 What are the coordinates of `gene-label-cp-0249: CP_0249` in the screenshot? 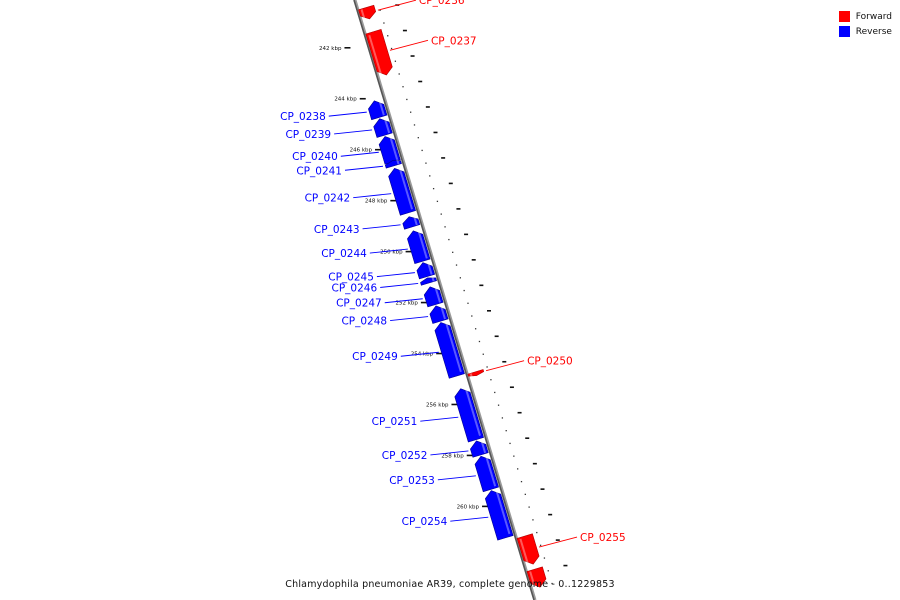 It's located at (375, 357).